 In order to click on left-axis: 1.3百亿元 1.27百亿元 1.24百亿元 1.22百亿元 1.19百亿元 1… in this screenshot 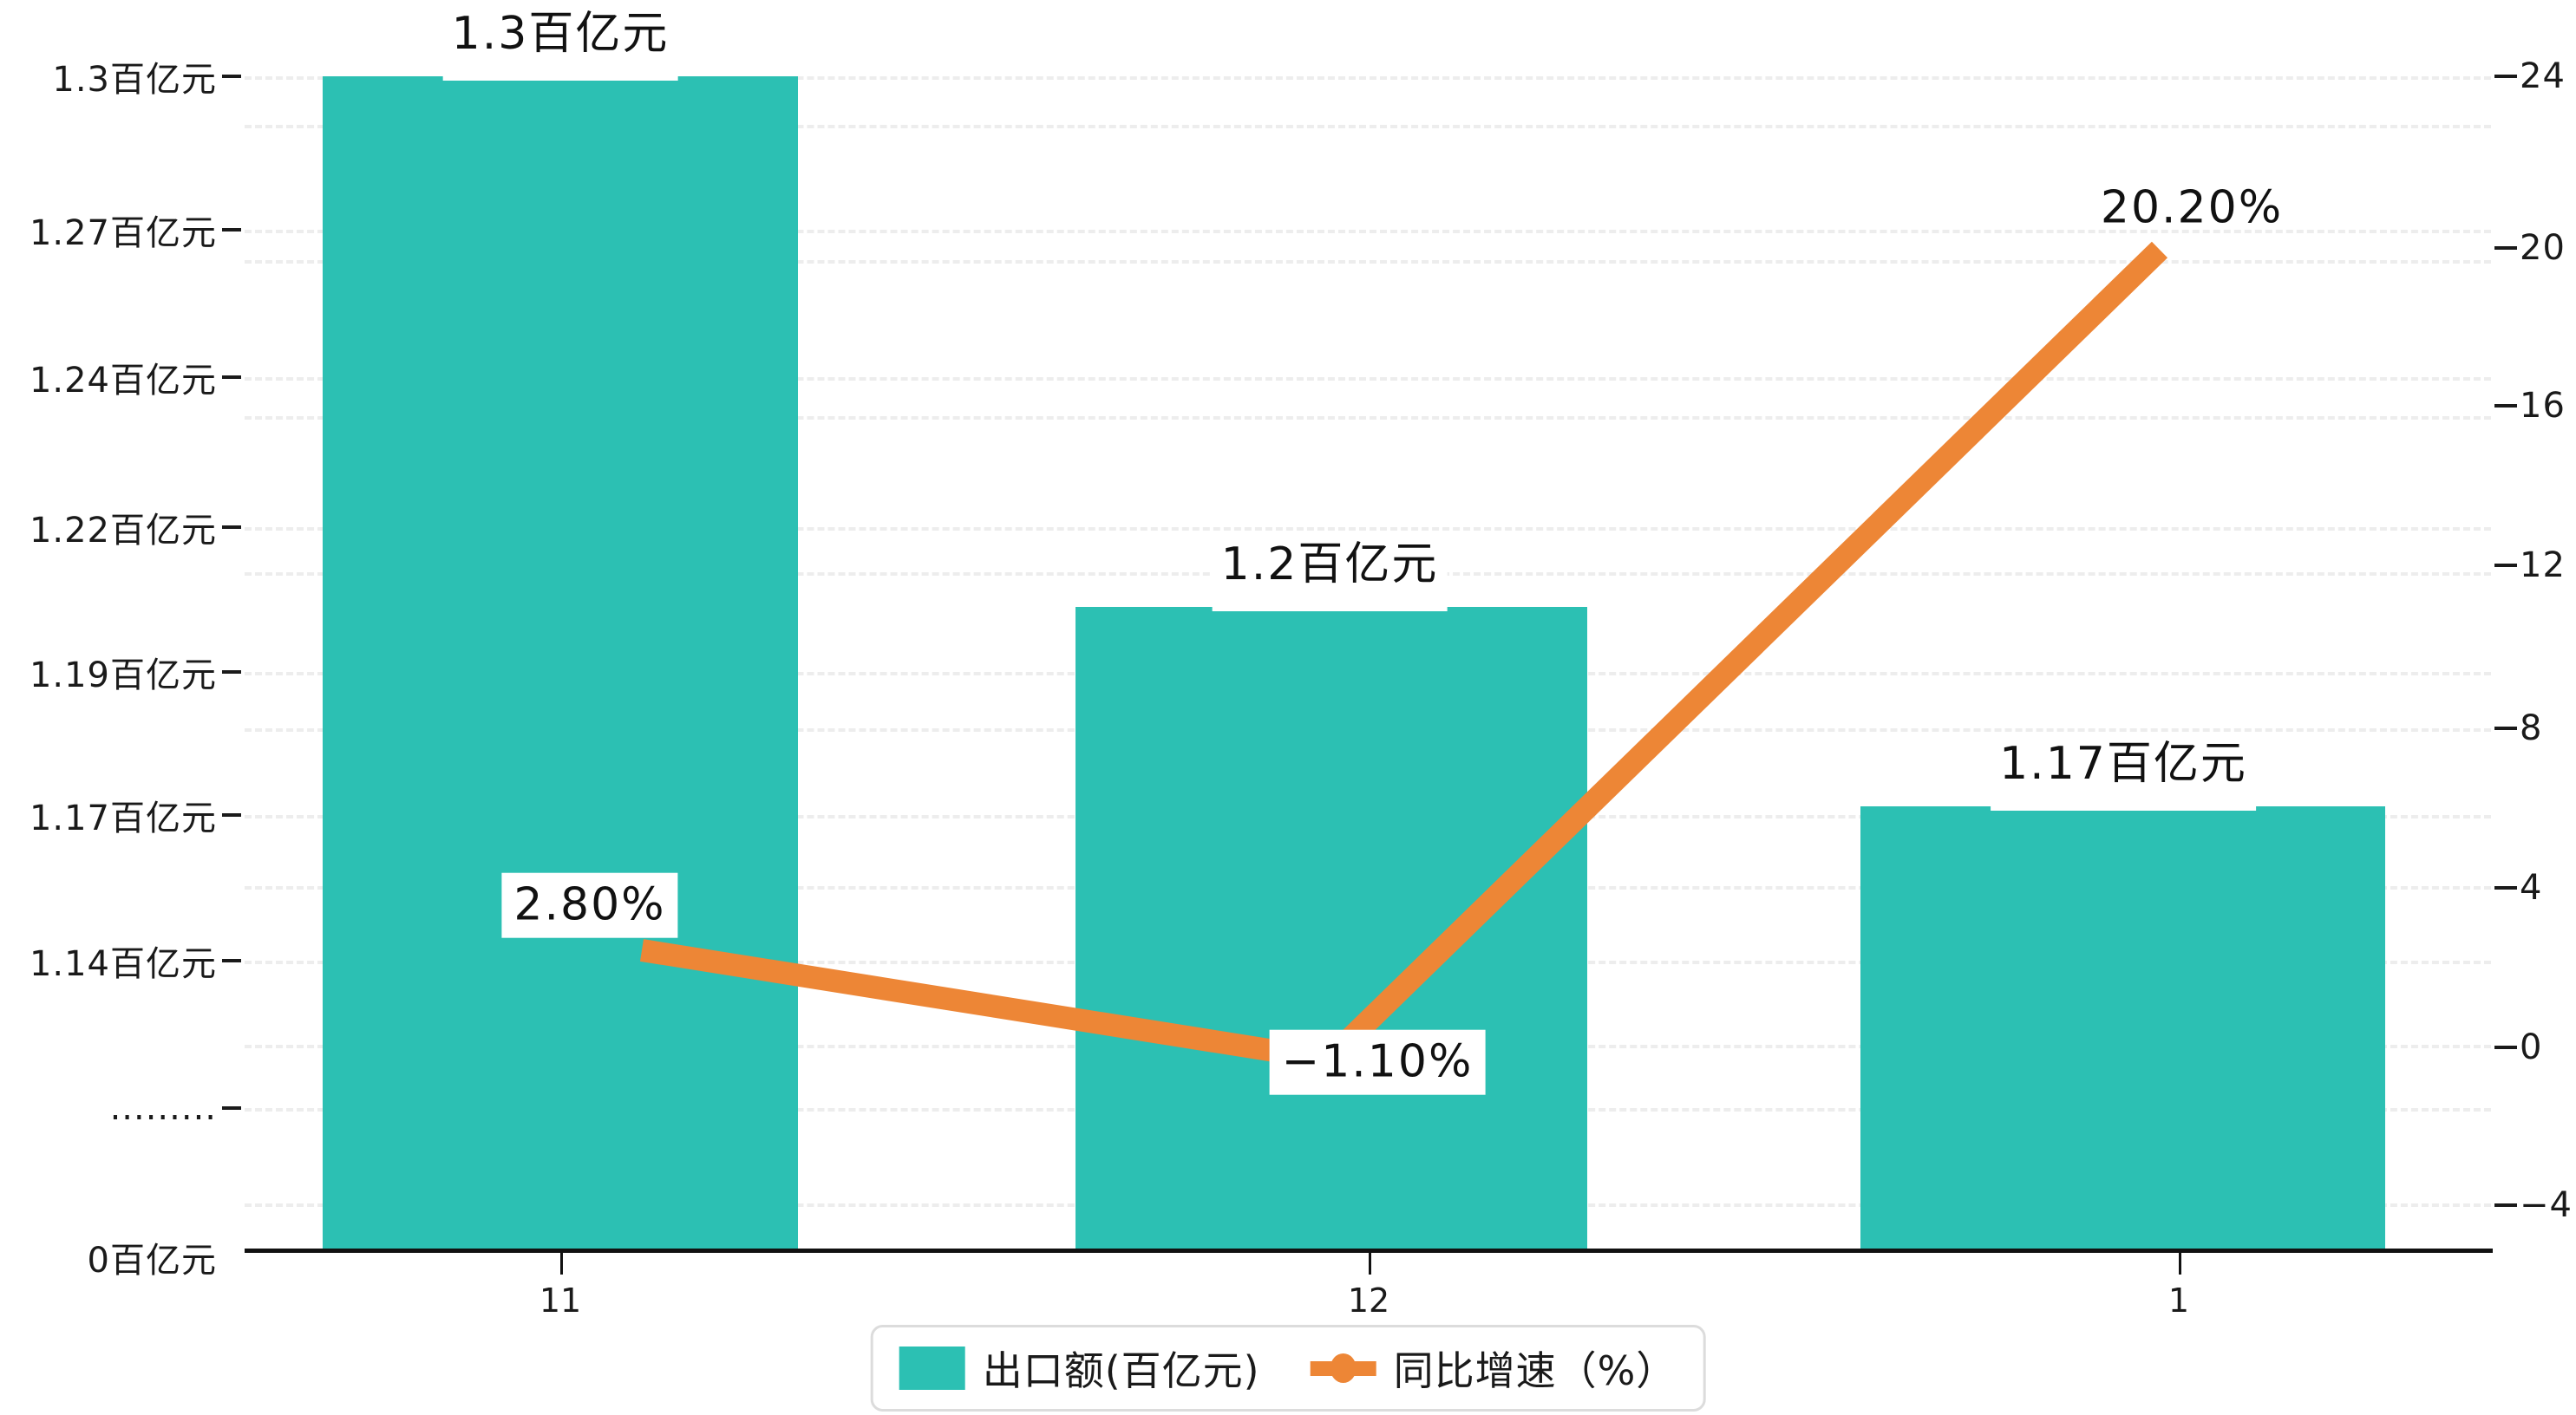, I will do `click(108, 707)`.